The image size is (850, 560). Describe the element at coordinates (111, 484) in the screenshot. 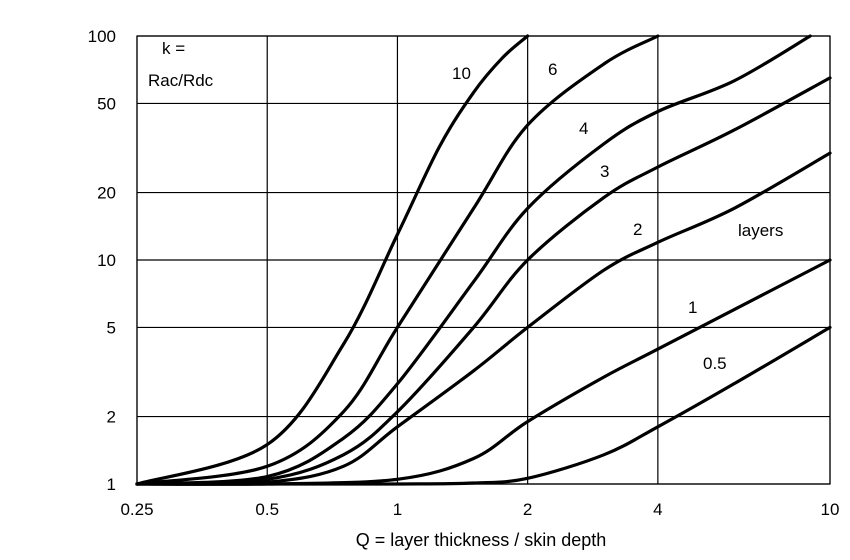

I see `y-tick-label: 1` at that location.